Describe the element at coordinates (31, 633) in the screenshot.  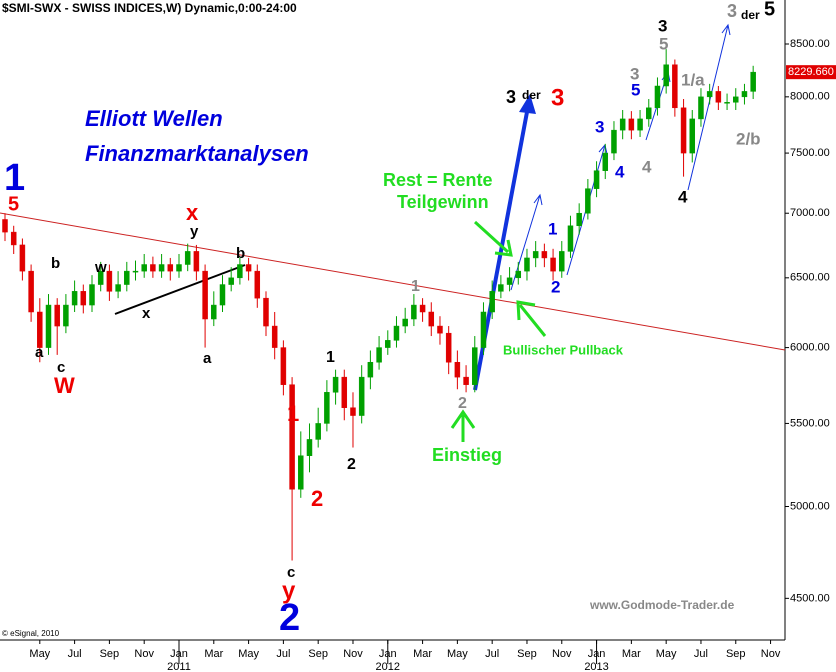
I see `source: © eSignal, 2010` at that location.